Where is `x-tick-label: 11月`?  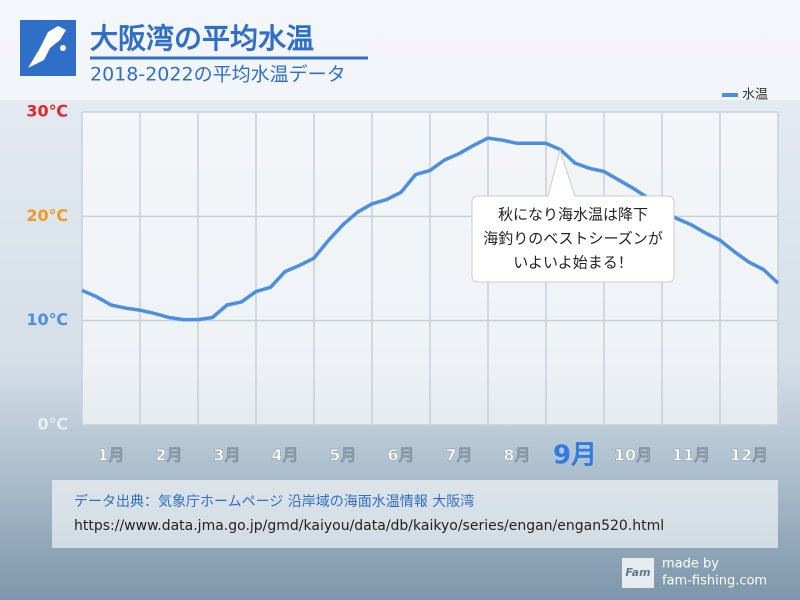
x-tick-label: 11月 is located at coordinates (691, 455).